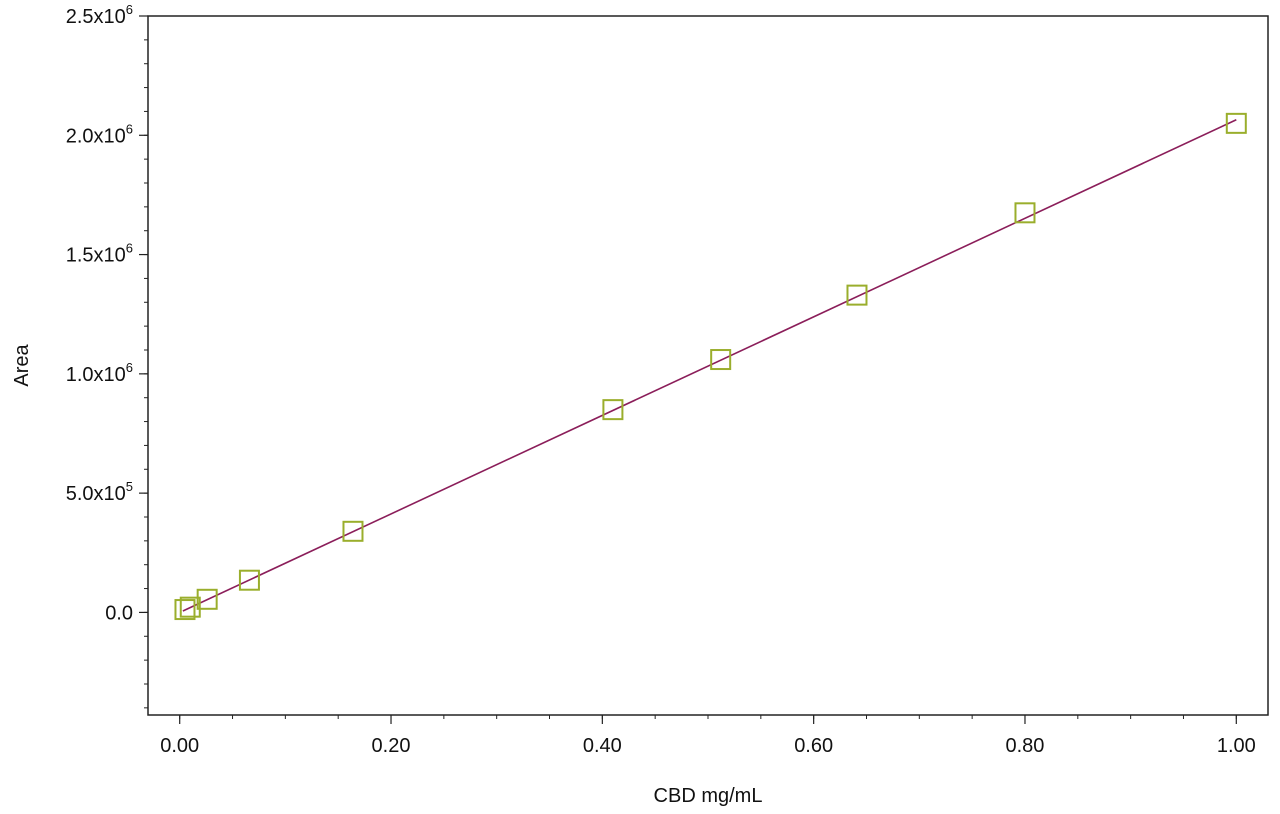 This screenshot has height=814, width=1280. I want to click on x-tick-label: 0.40, so click(602, 746).